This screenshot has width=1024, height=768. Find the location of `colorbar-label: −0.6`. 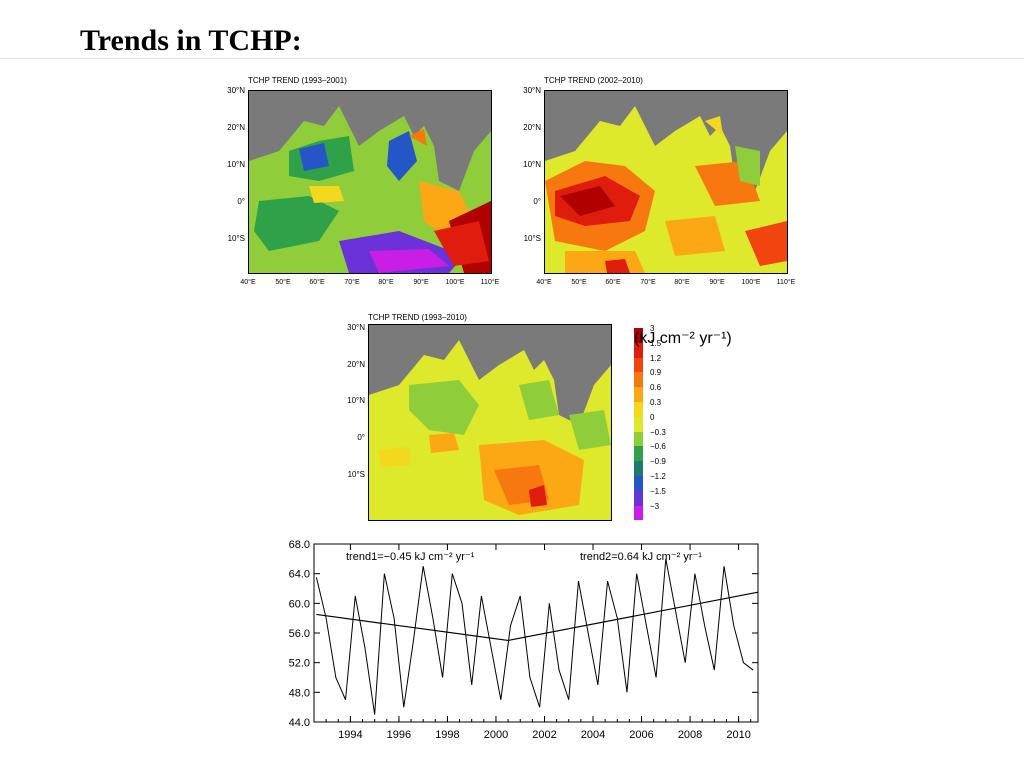

colorbar-label: −0.6 is located at coordinates (658, 447).